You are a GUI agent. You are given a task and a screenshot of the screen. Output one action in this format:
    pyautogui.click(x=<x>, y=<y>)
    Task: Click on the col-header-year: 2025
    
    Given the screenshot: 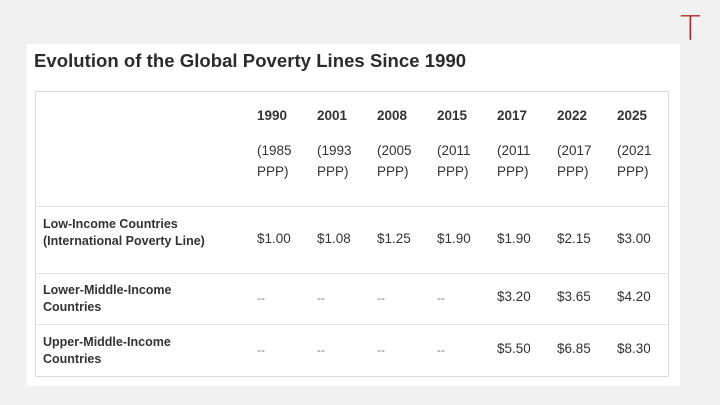 What is the action you would take?
    pyautogui.click(x=632, y=115)
    